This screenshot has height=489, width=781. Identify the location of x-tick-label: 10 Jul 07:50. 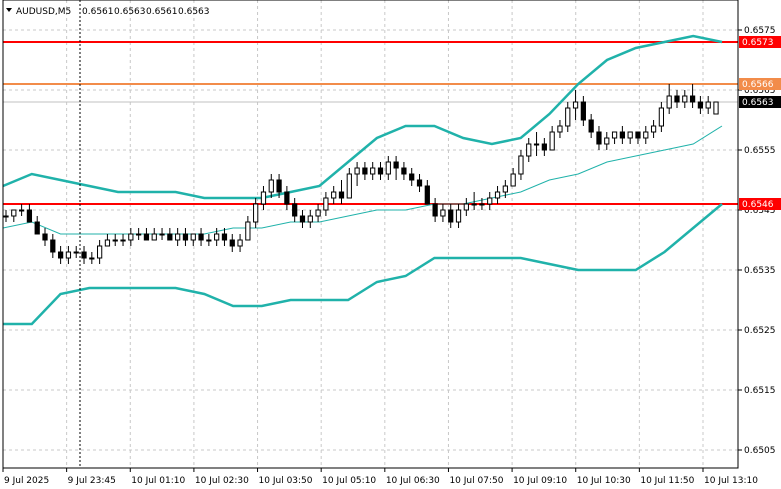
(476, 481).